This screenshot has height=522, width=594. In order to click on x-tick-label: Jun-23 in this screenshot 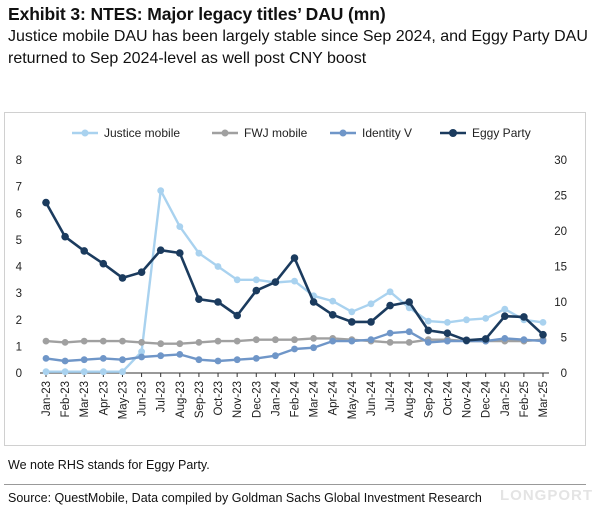, I will do `click(143, 398)`.